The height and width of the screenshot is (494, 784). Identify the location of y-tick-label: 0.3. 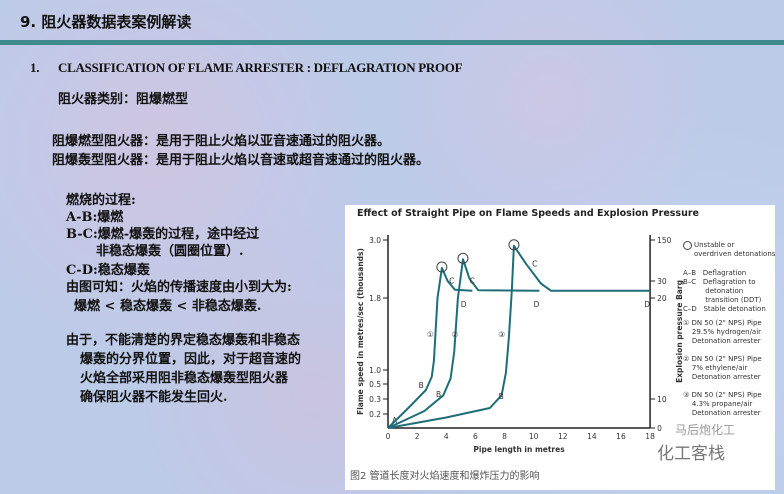
(375, 399).